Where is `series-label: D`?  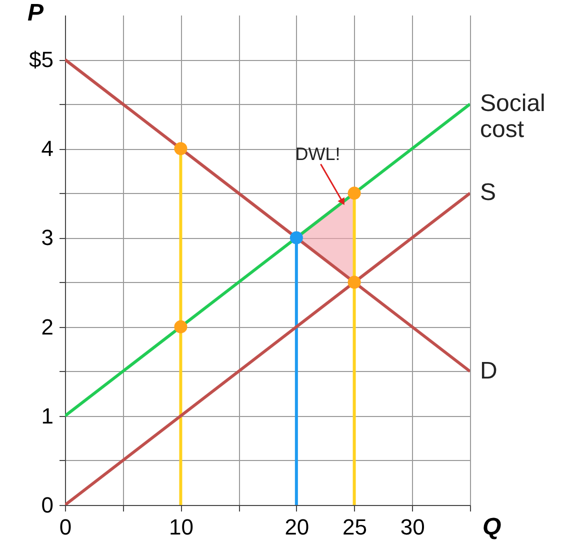
series-label: D is located at coordinates (489, 370).